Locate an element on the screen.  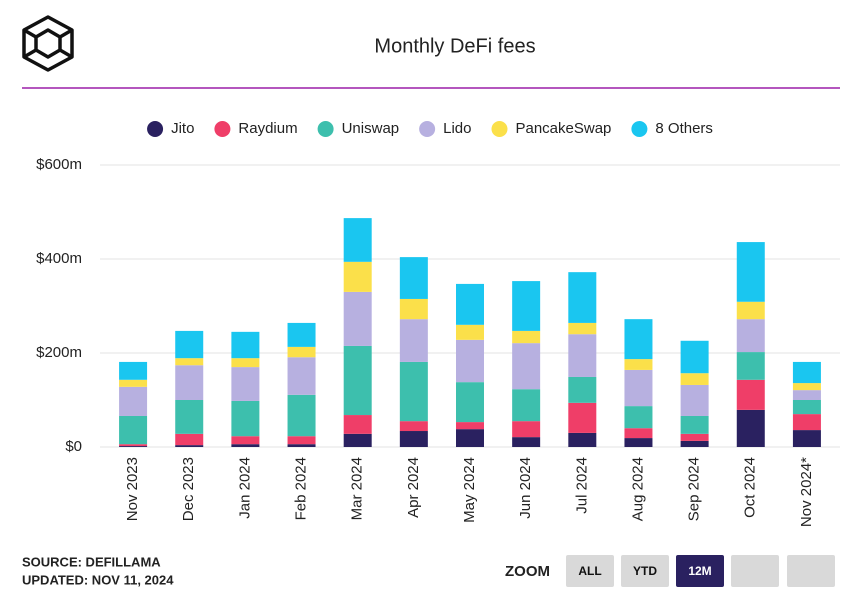
x-tick-label: Mar 2024 is located at coordinates (357, 488).